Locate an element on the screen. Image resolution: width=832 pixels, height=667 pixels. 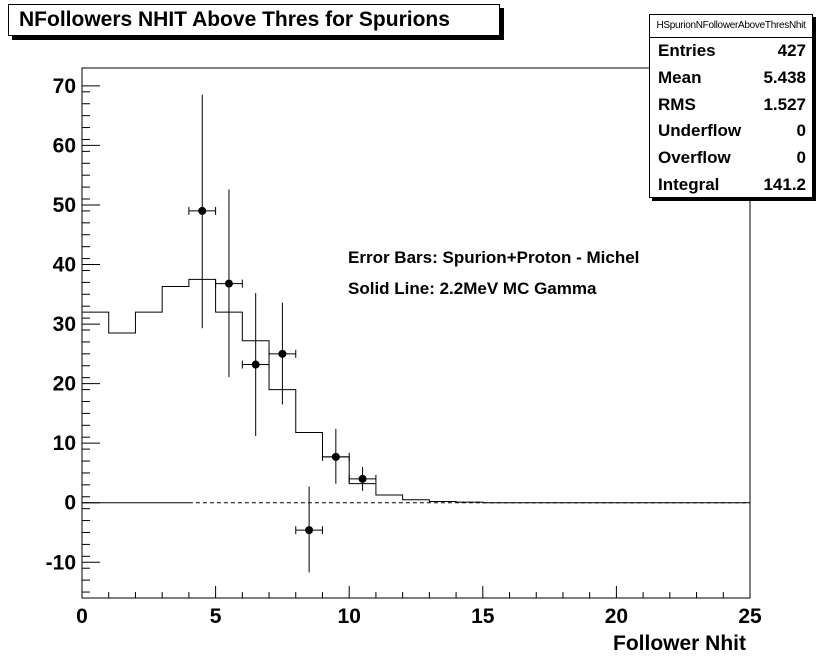
stats-row: Overflow 0 is located at coordinates (731, 158).